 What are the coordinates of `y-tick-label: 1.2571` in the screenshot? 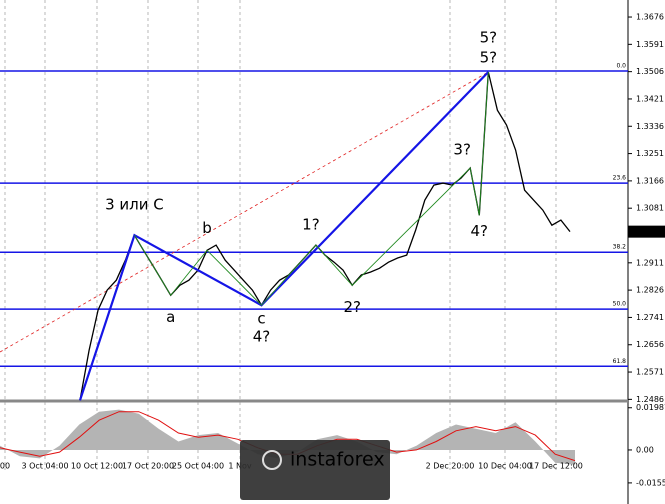 It's located at (650, 372).